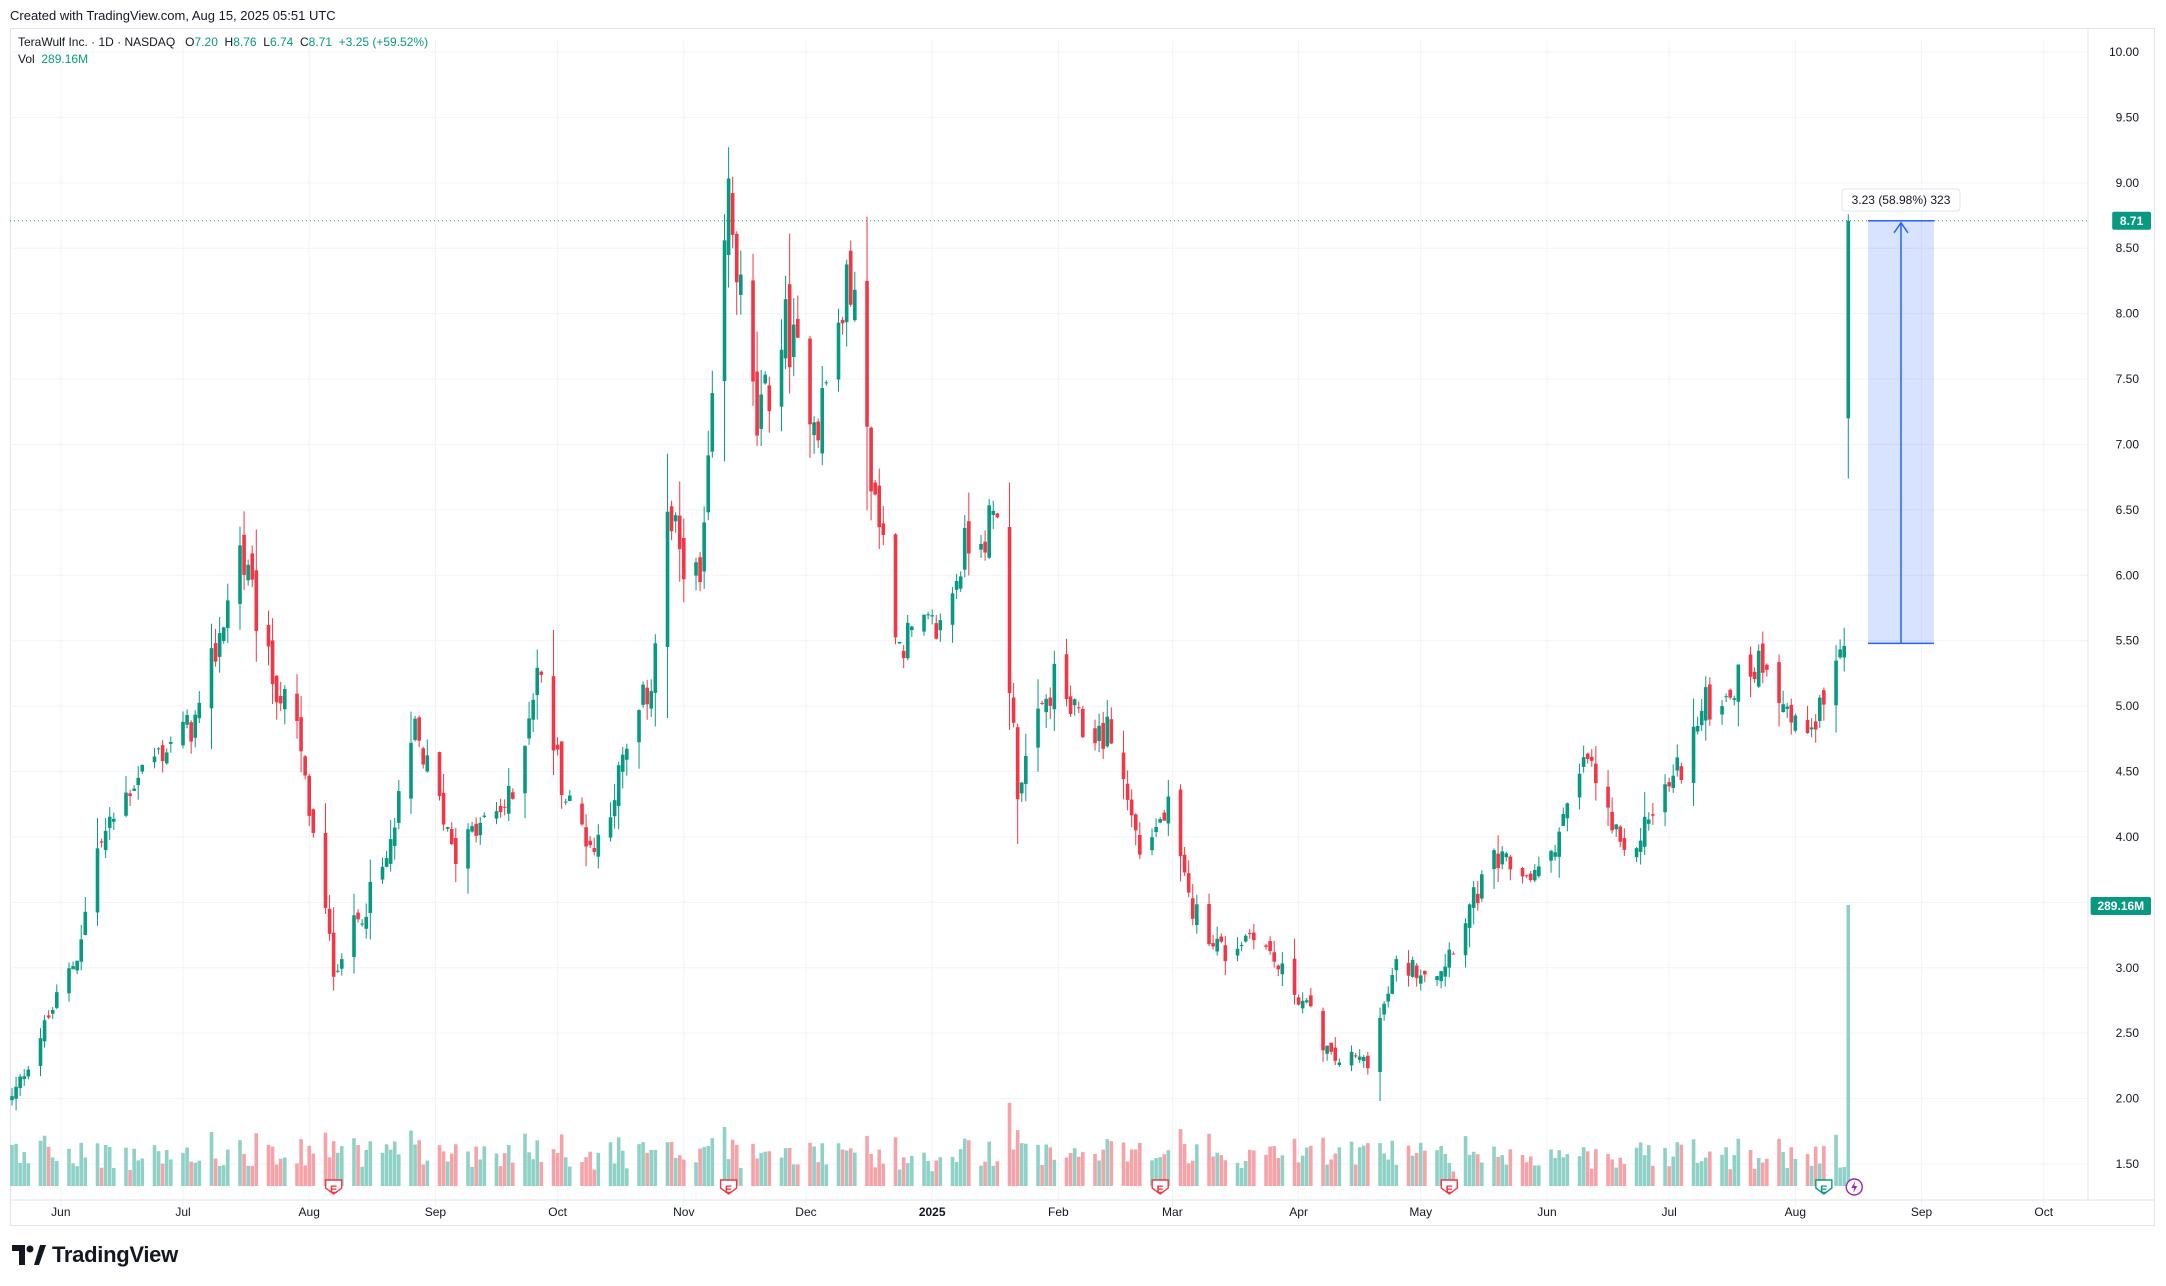 This screenshot has height=1286, width=2166. I want to click on symbol-title: TeraWulf Inc. · 1D · NASDAQ, so click(97, 42).